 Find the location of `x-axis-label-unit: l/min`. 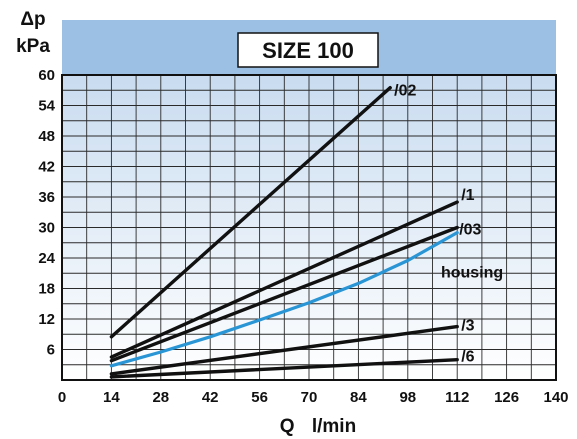

x-axis-label-unit: l/min is located at coordinates (334, 426).